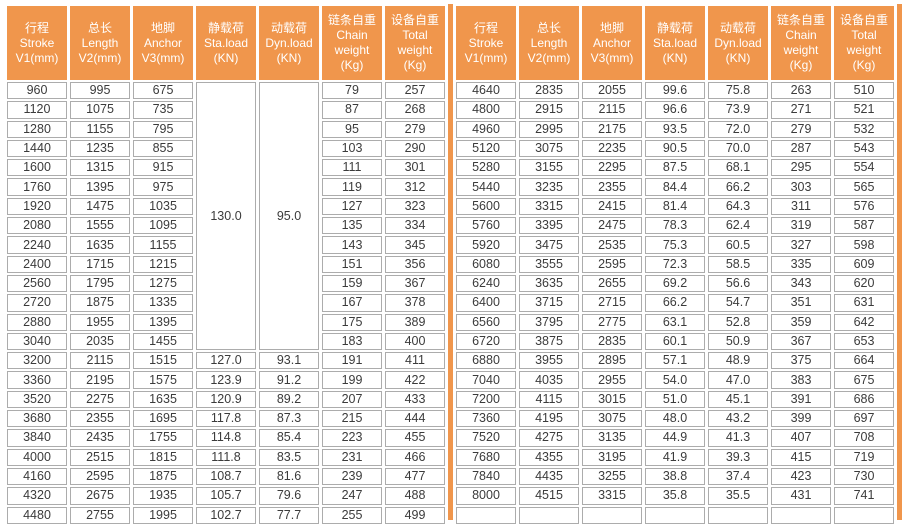 This screenshot has height=526, width=902. Describe the element at coordinates (37, 457) in the screenshot. I see `cell: 4000` at that location.